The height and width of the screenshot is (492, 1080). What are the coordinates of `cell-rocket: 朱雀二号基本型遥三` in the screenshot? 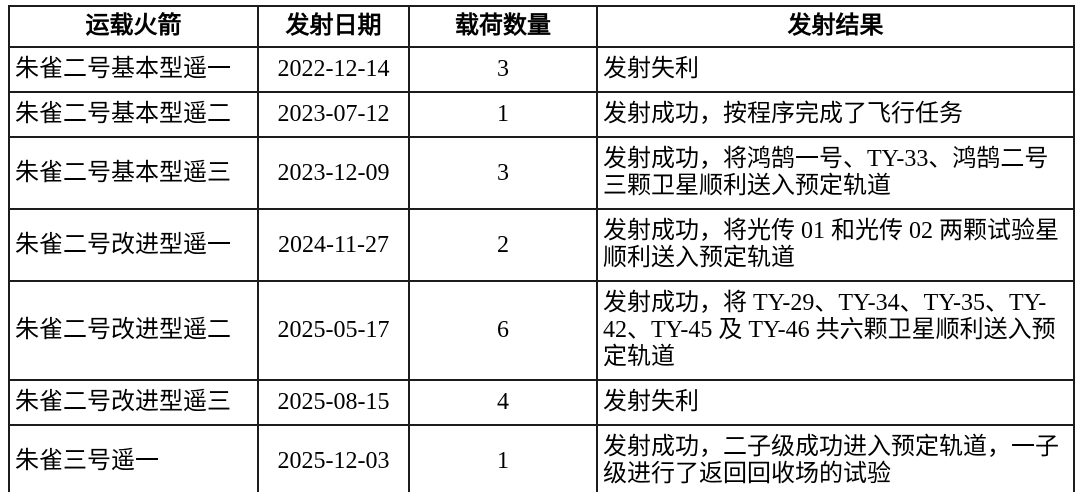 It's located at (133, 173).